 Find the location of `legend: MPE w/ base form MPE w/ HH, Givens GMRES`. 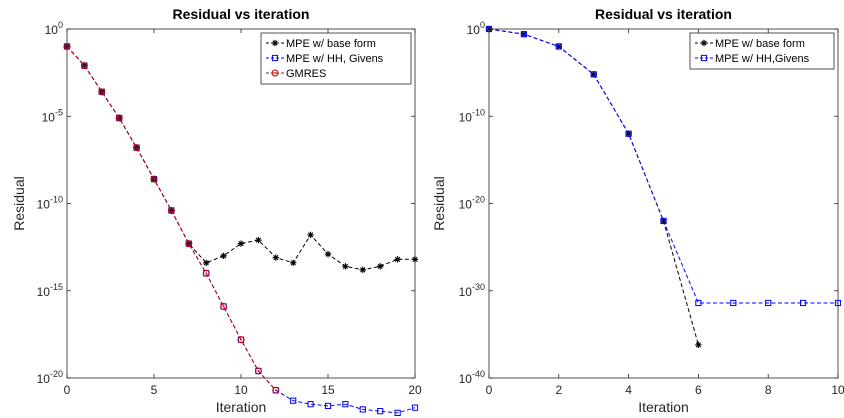

legend: MPE w/ base form MPE w/ HH, Givens GMRES is located at coordinates (336, 58).